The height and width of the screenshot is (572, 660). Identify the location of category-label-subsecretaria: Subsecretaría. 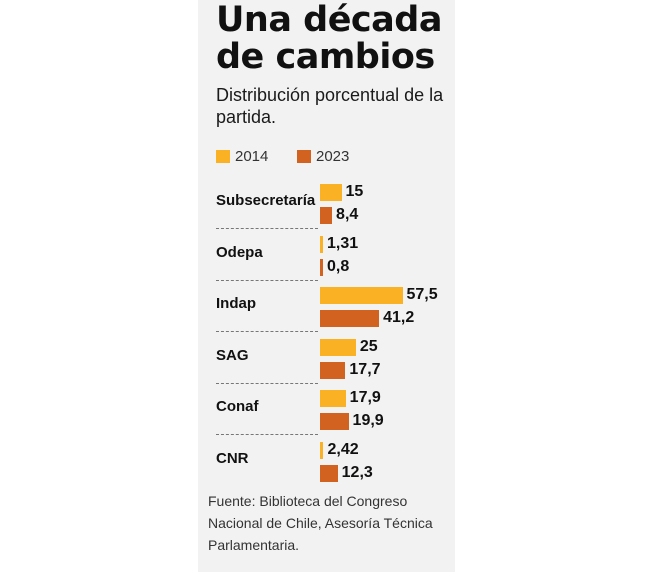
(266, 200).